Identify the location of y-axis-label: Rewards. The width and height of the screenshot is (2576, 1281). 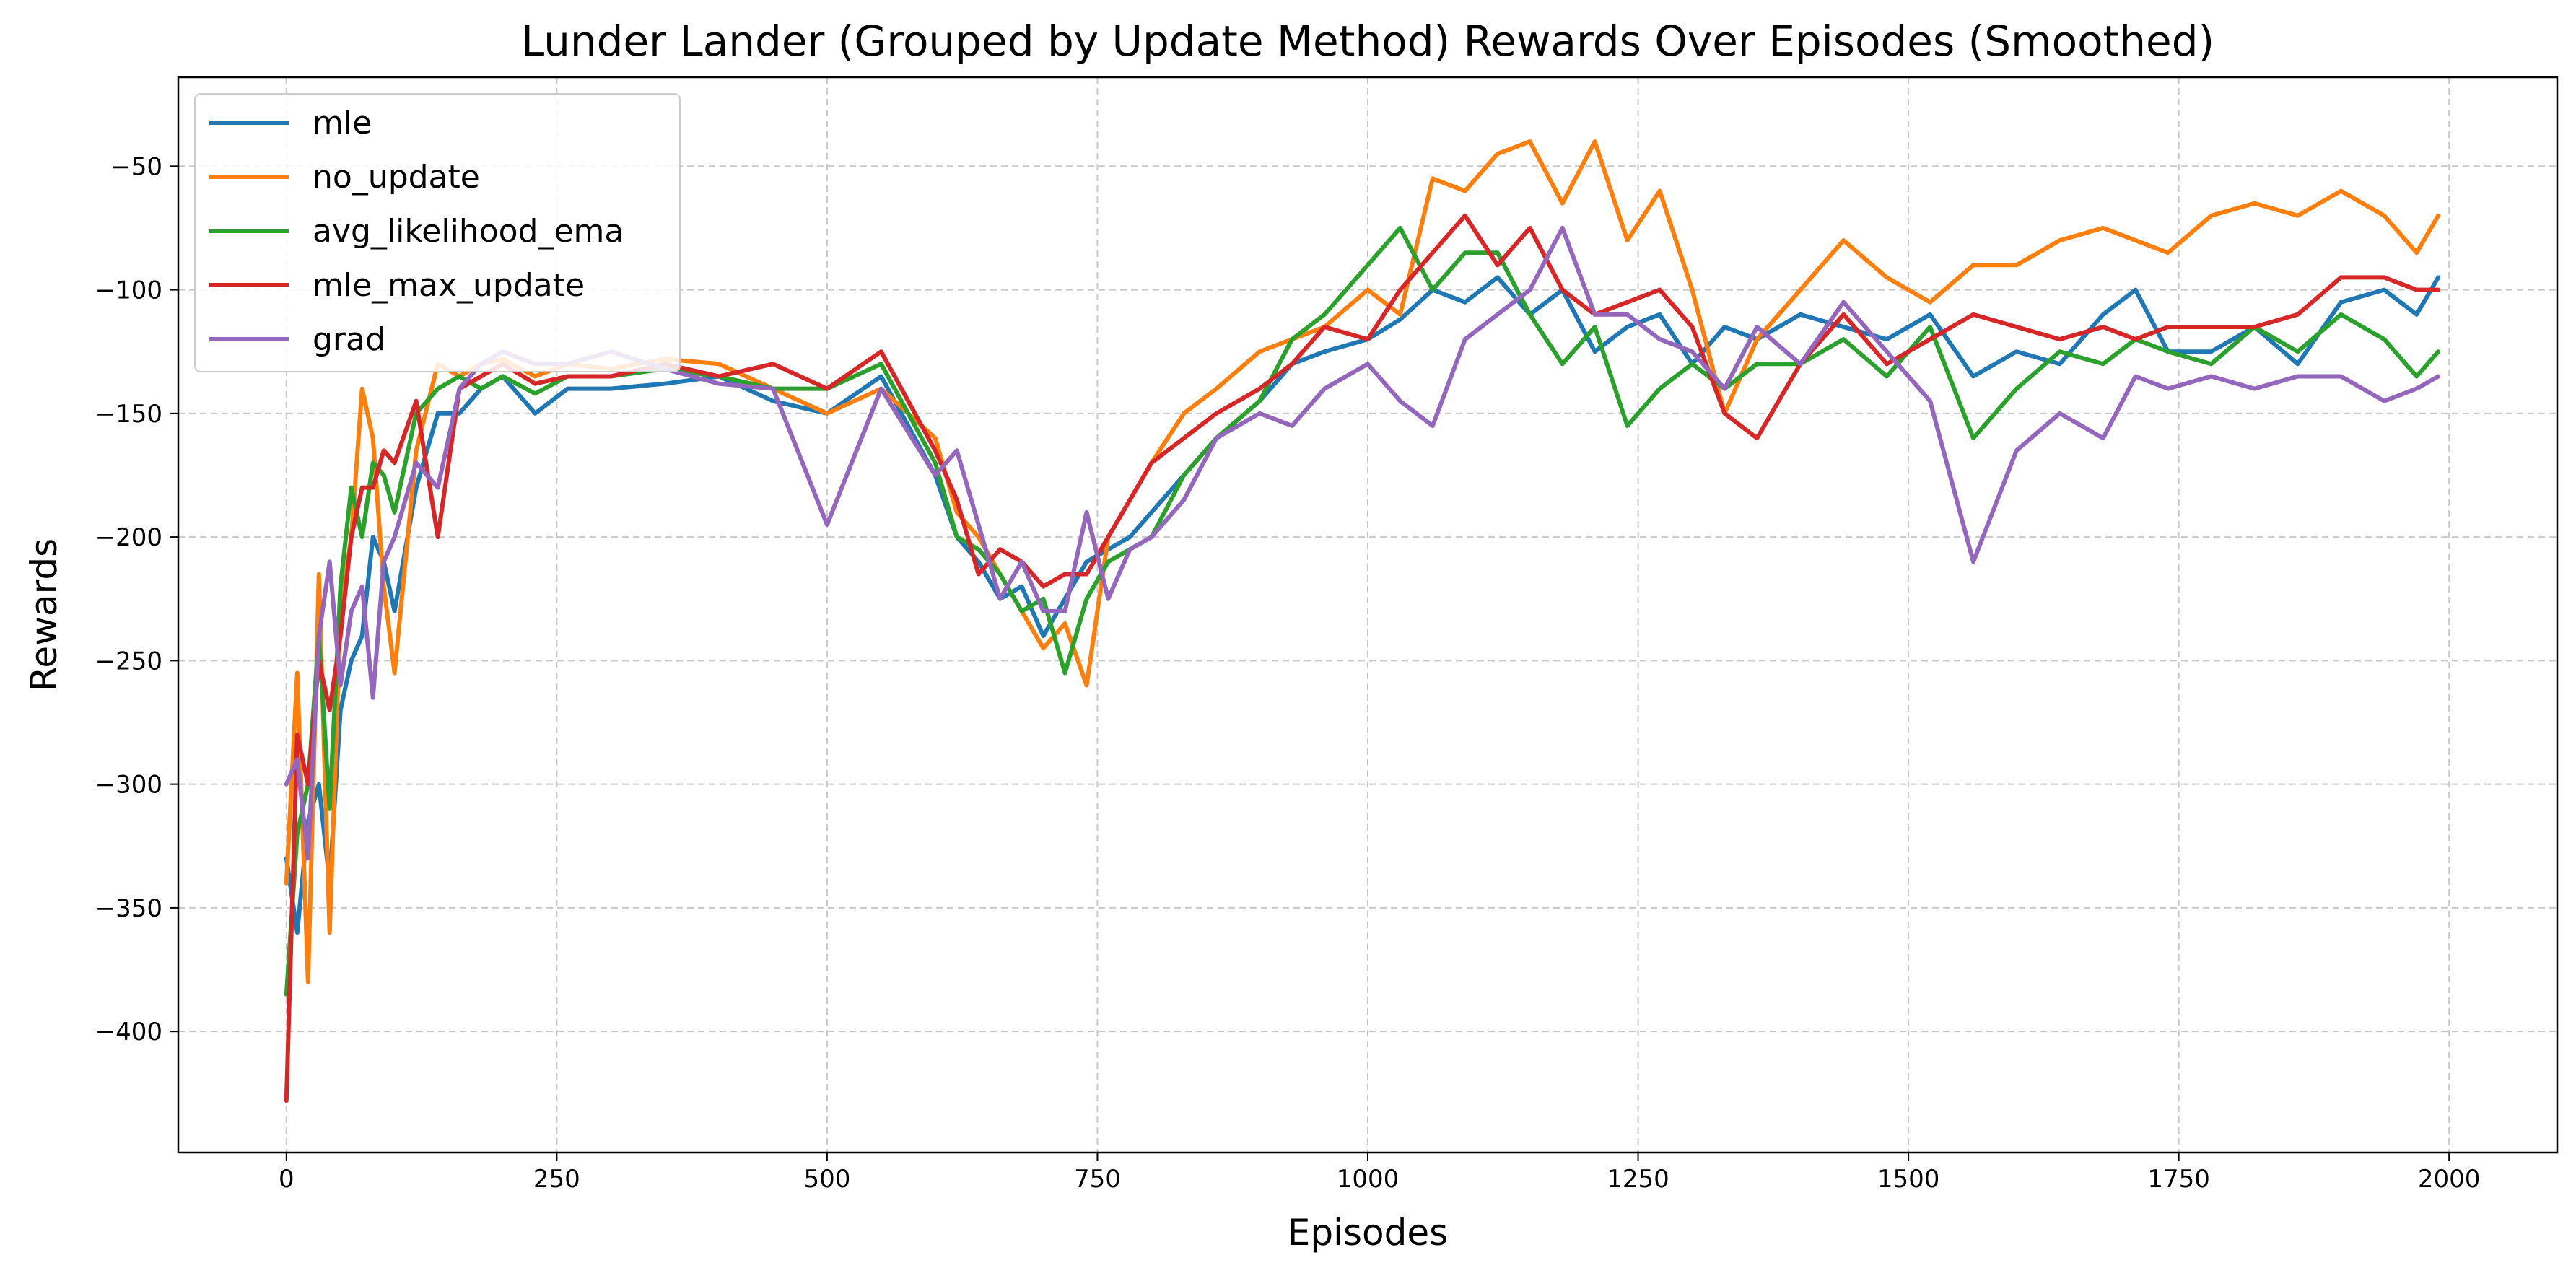
(44, 614).